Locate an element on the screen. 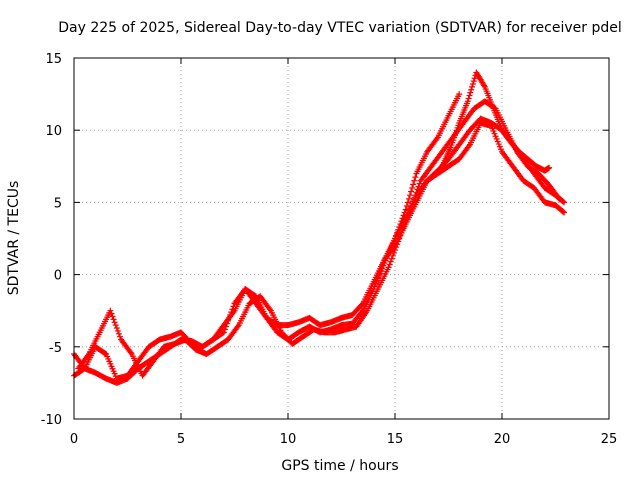 Image resolution: width=640 pixels, height=480 pixels. x-tick-label: 15 is located at coordinates (395, 439).